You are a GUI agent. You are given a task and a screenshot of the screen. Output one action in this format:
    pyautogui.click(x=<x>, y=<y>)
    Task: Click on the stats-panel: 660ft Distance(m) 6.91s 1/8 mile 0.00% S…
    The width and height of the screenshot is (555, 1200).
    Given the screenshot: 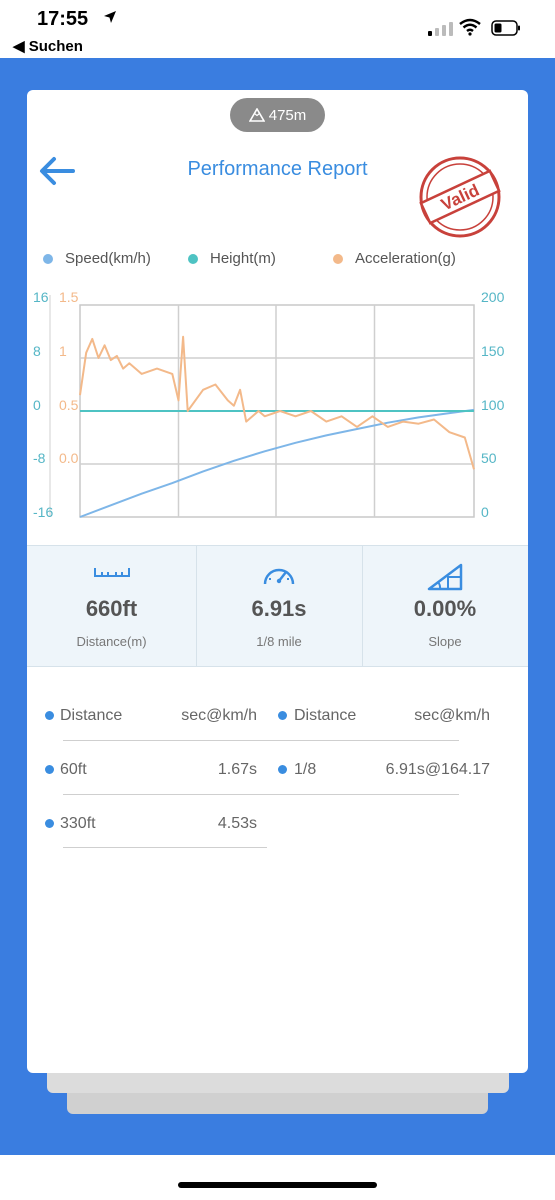 What is the action you would take?
    pyautogui.click(x=277, y=606)
    